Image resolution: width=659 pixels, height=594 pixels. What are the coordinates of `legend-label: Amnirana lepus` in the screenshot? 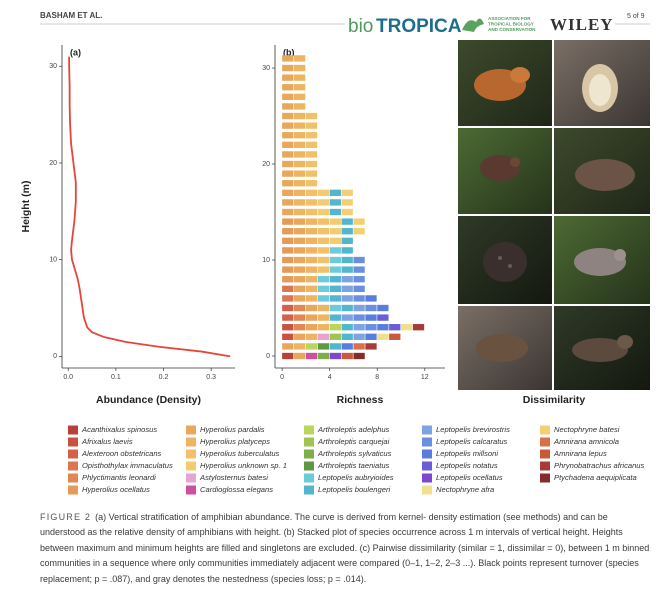 It's located at (580, 453).